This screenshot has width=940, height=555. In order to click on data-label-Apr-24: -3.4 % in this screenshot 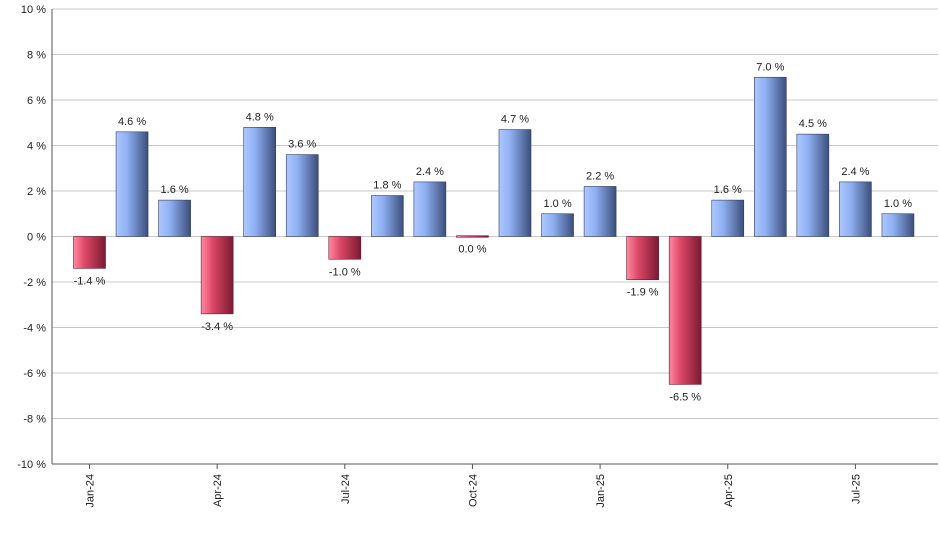, I will do `click(217, 327)`.